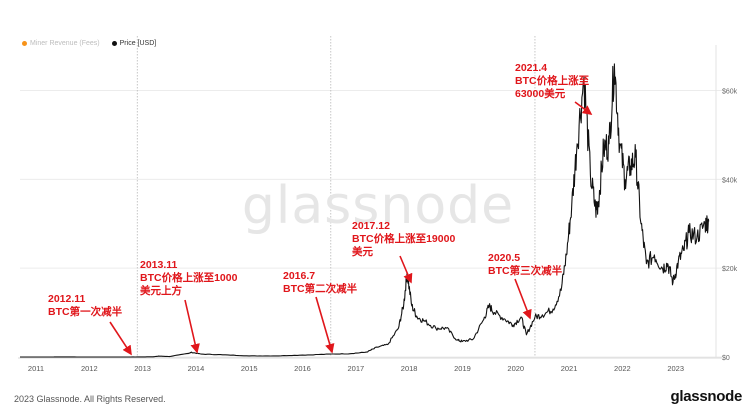 The image size is (756, 419). I want to click on x-tick-label: 2021, so click(569, 368).